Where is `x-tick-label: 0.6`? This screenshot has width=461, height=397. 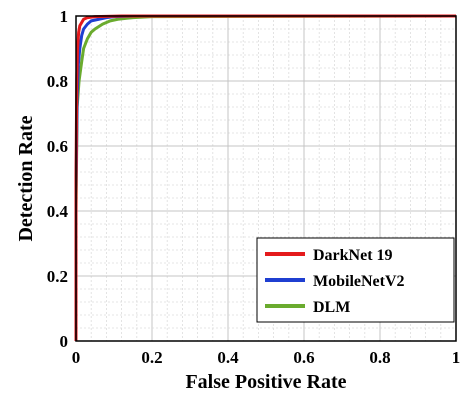 x-tick-label: 0.6 is located at coordinates (303, 357).